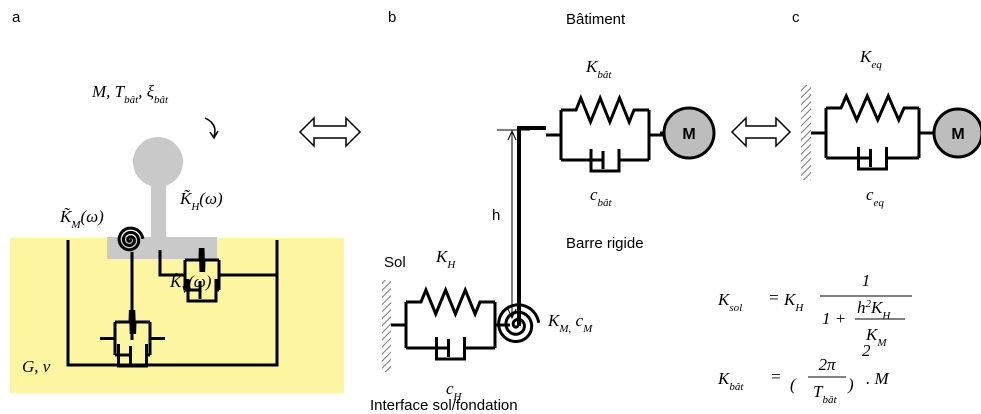  Describe the element at coordinates (172, 303) in the screenshot. I see `foundation` at that location.